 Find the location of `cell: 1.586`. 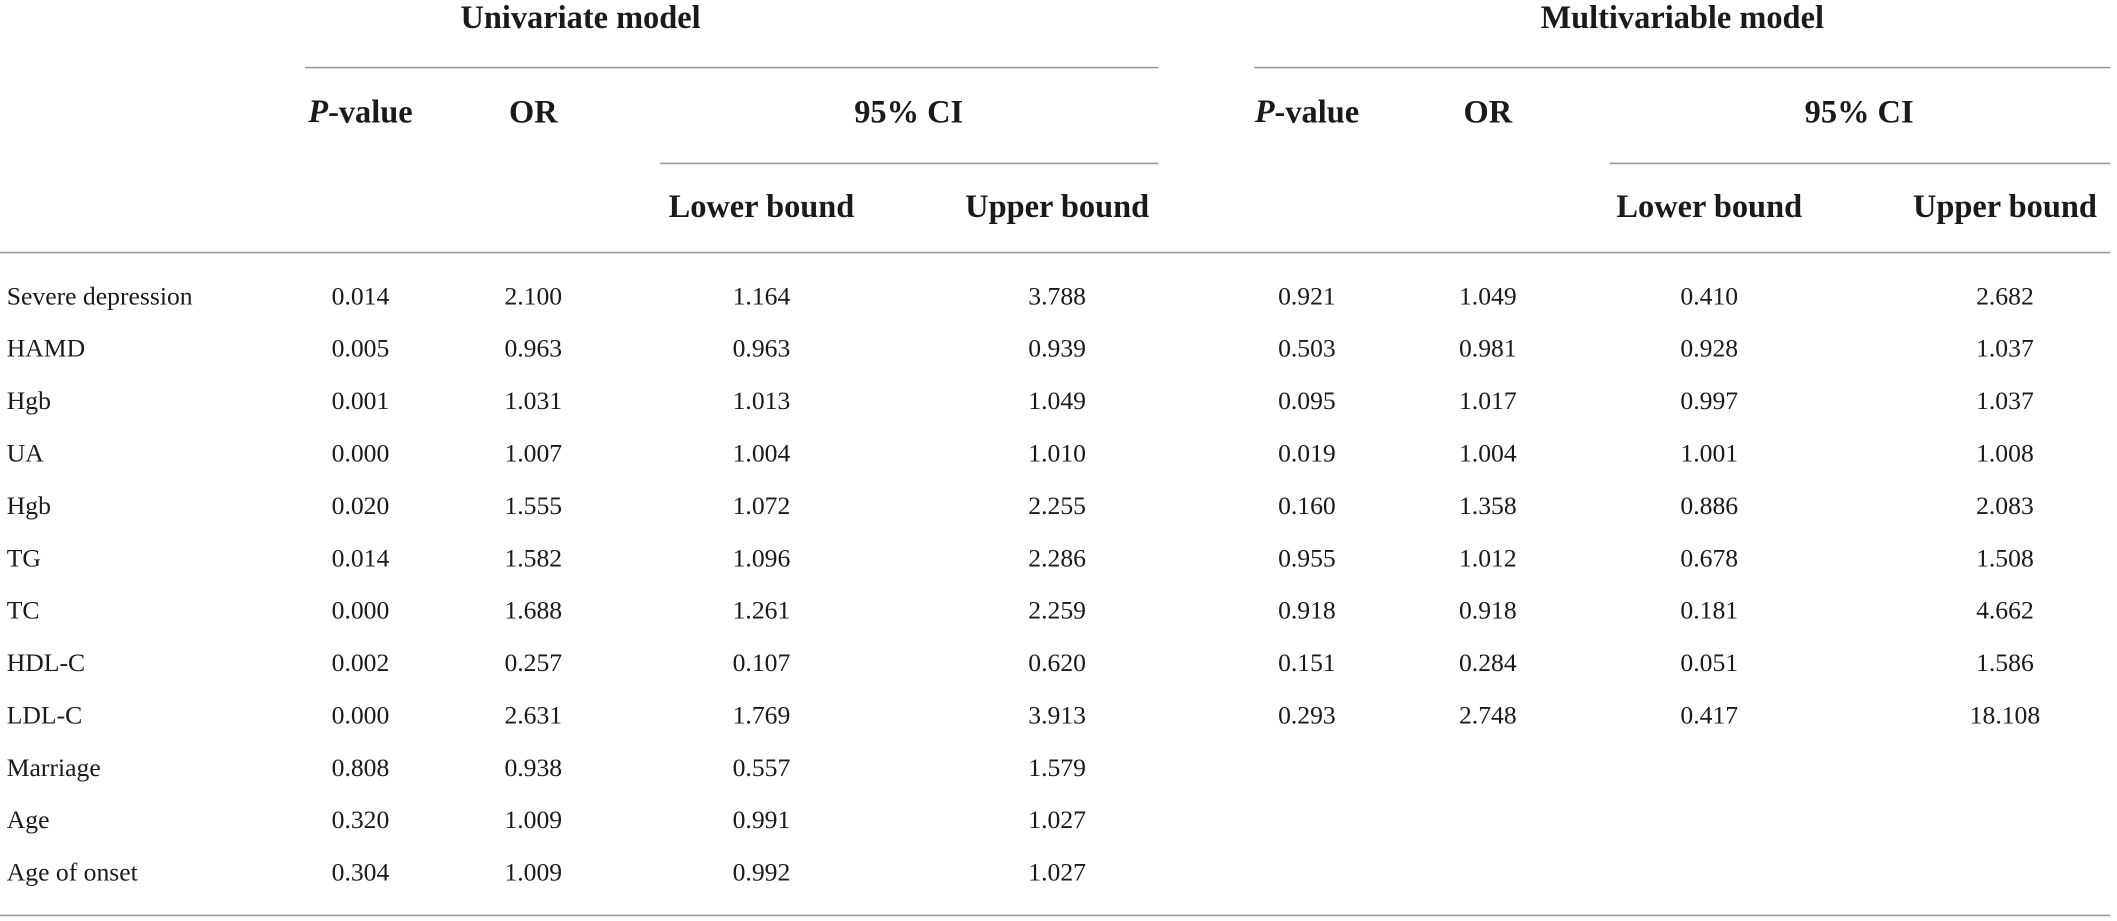

cell: 1.586 is located at coordinates (2005, 662).